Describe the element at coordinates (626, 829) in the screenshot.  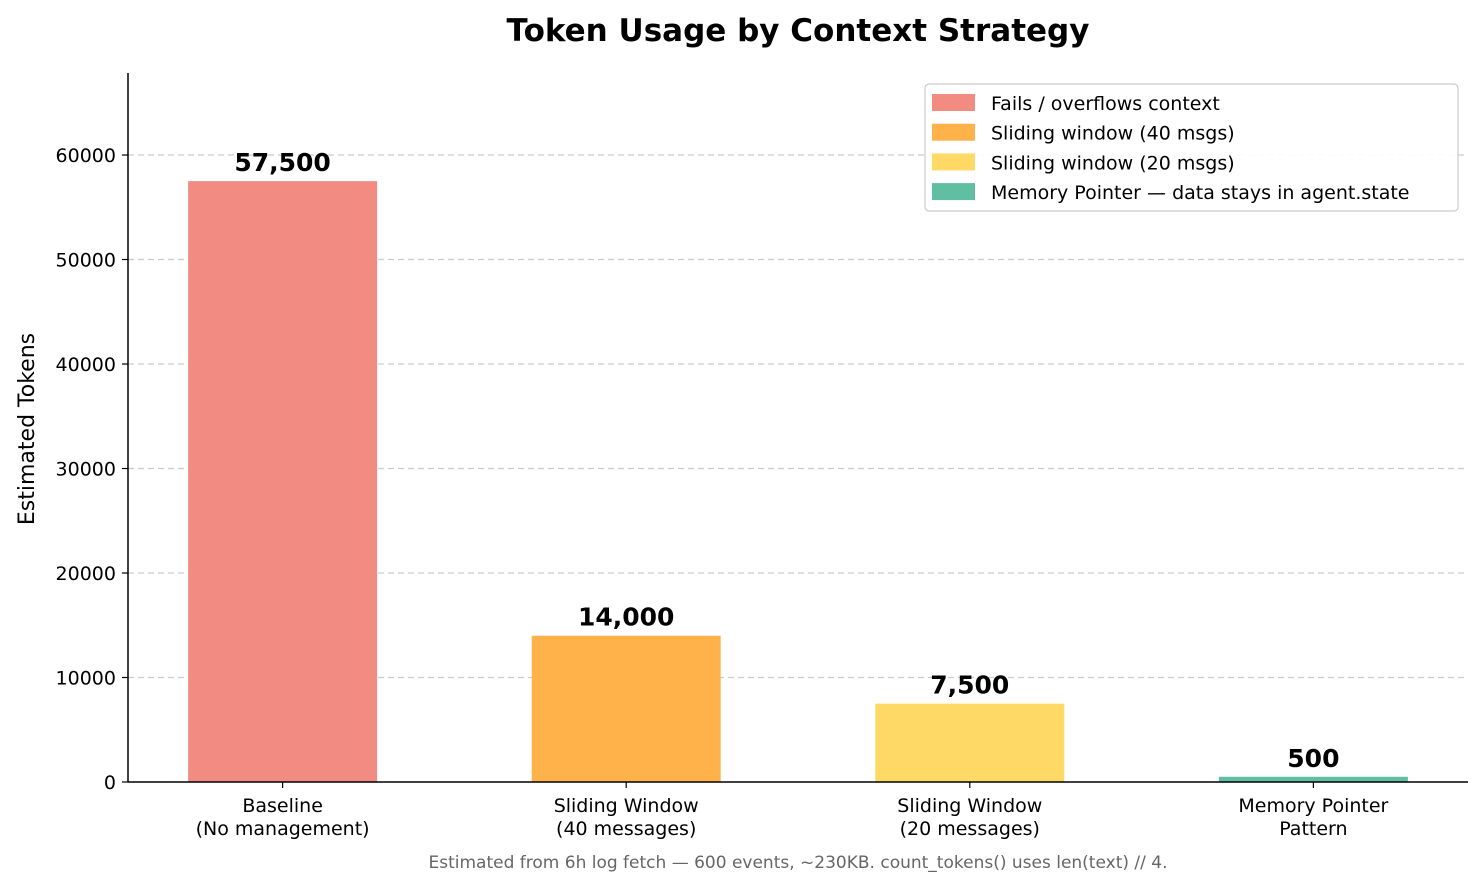
I see `x-tick-label-line: (40 messages)` at that location.